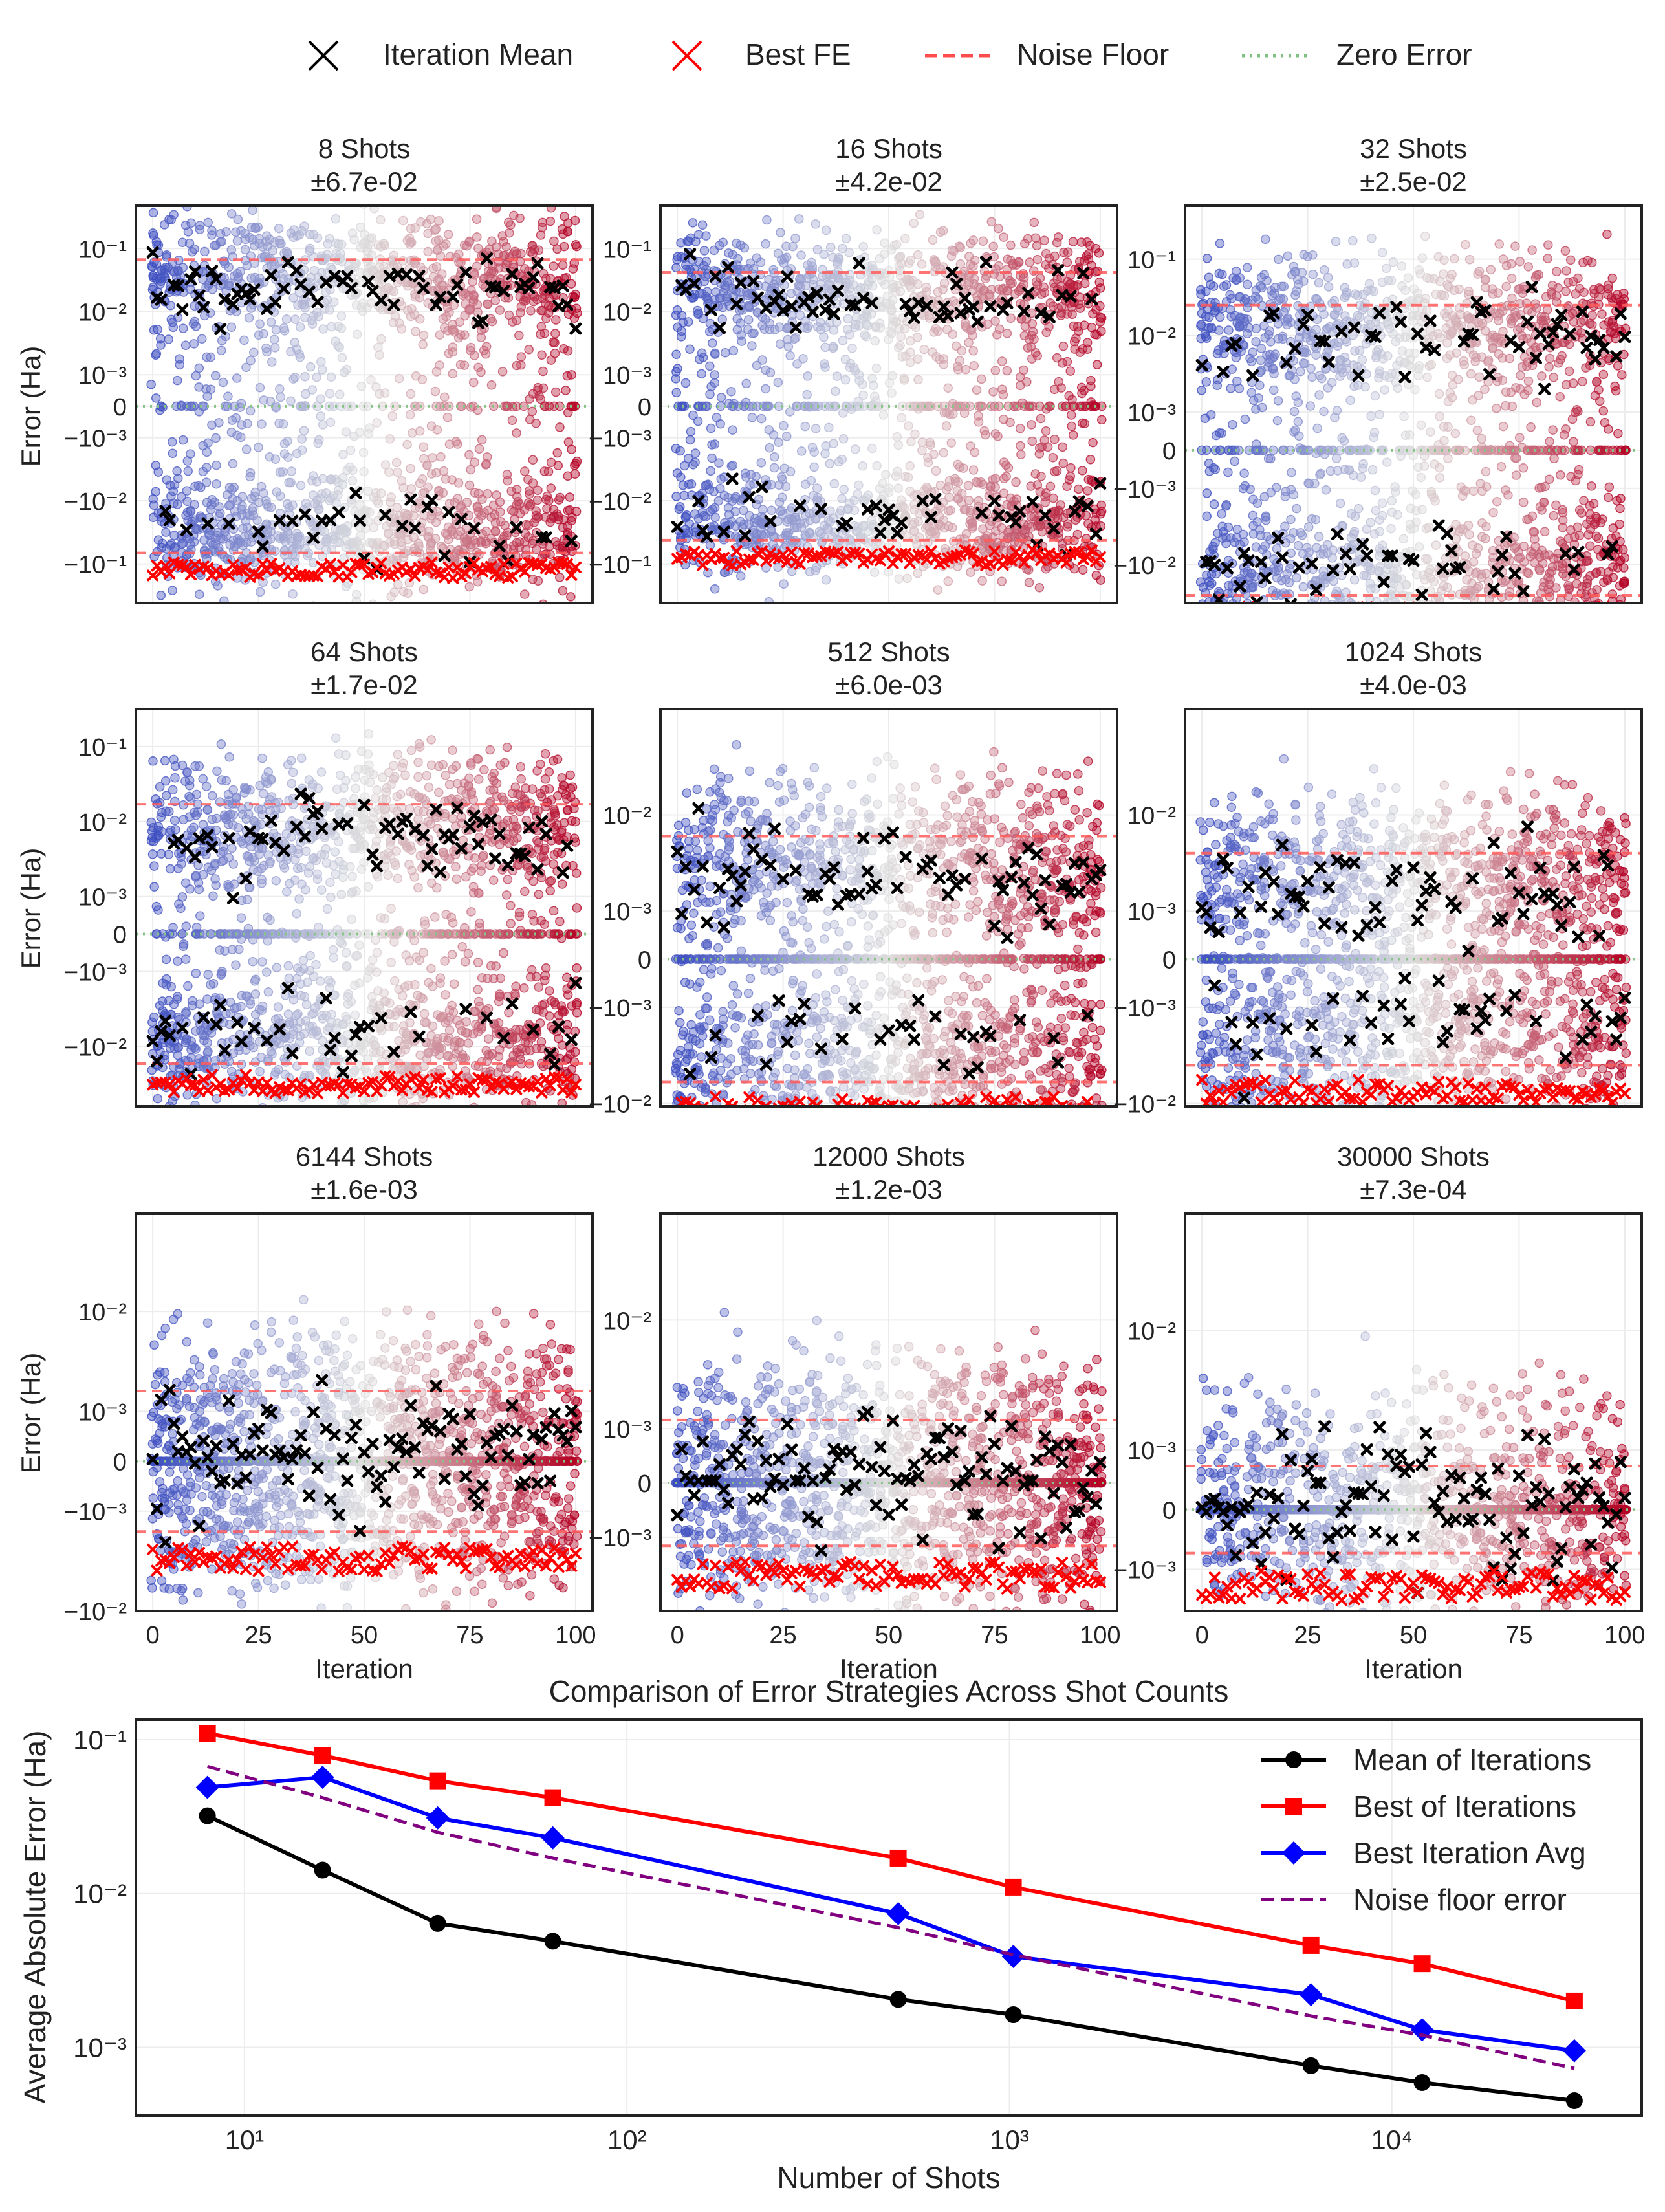  I want to click on panel-subtitle: ±6.7e-02, so click(364, 181).